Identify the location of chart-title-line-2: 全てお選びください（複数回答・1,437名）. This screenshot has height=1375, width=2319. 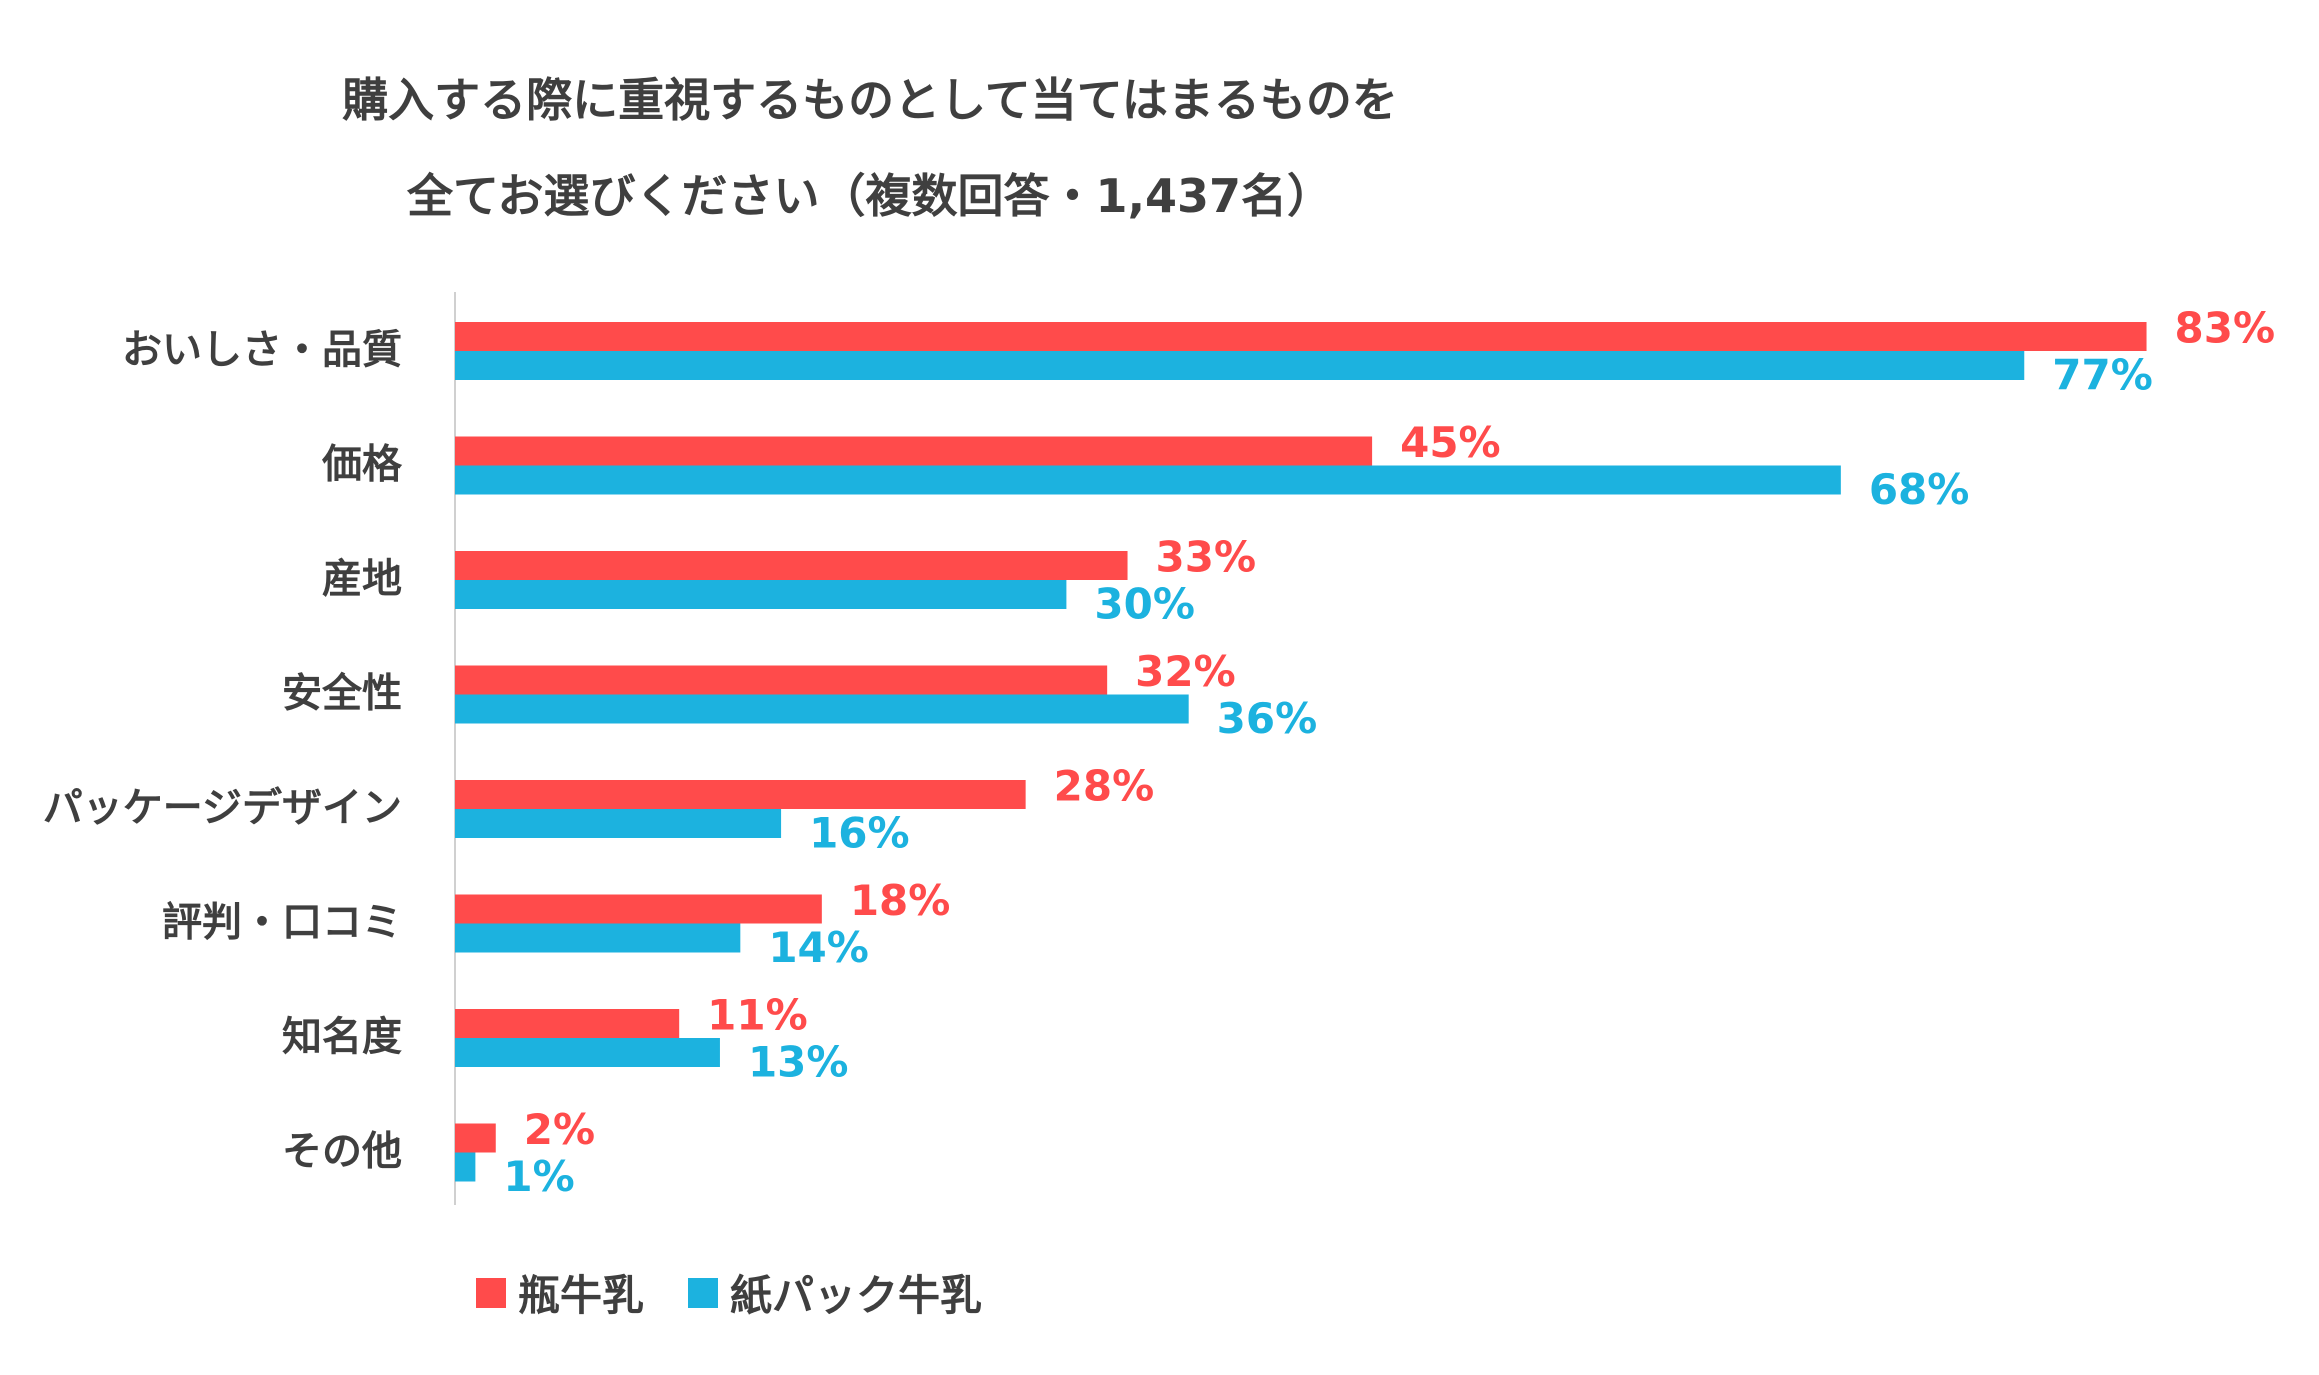
(870, 196).